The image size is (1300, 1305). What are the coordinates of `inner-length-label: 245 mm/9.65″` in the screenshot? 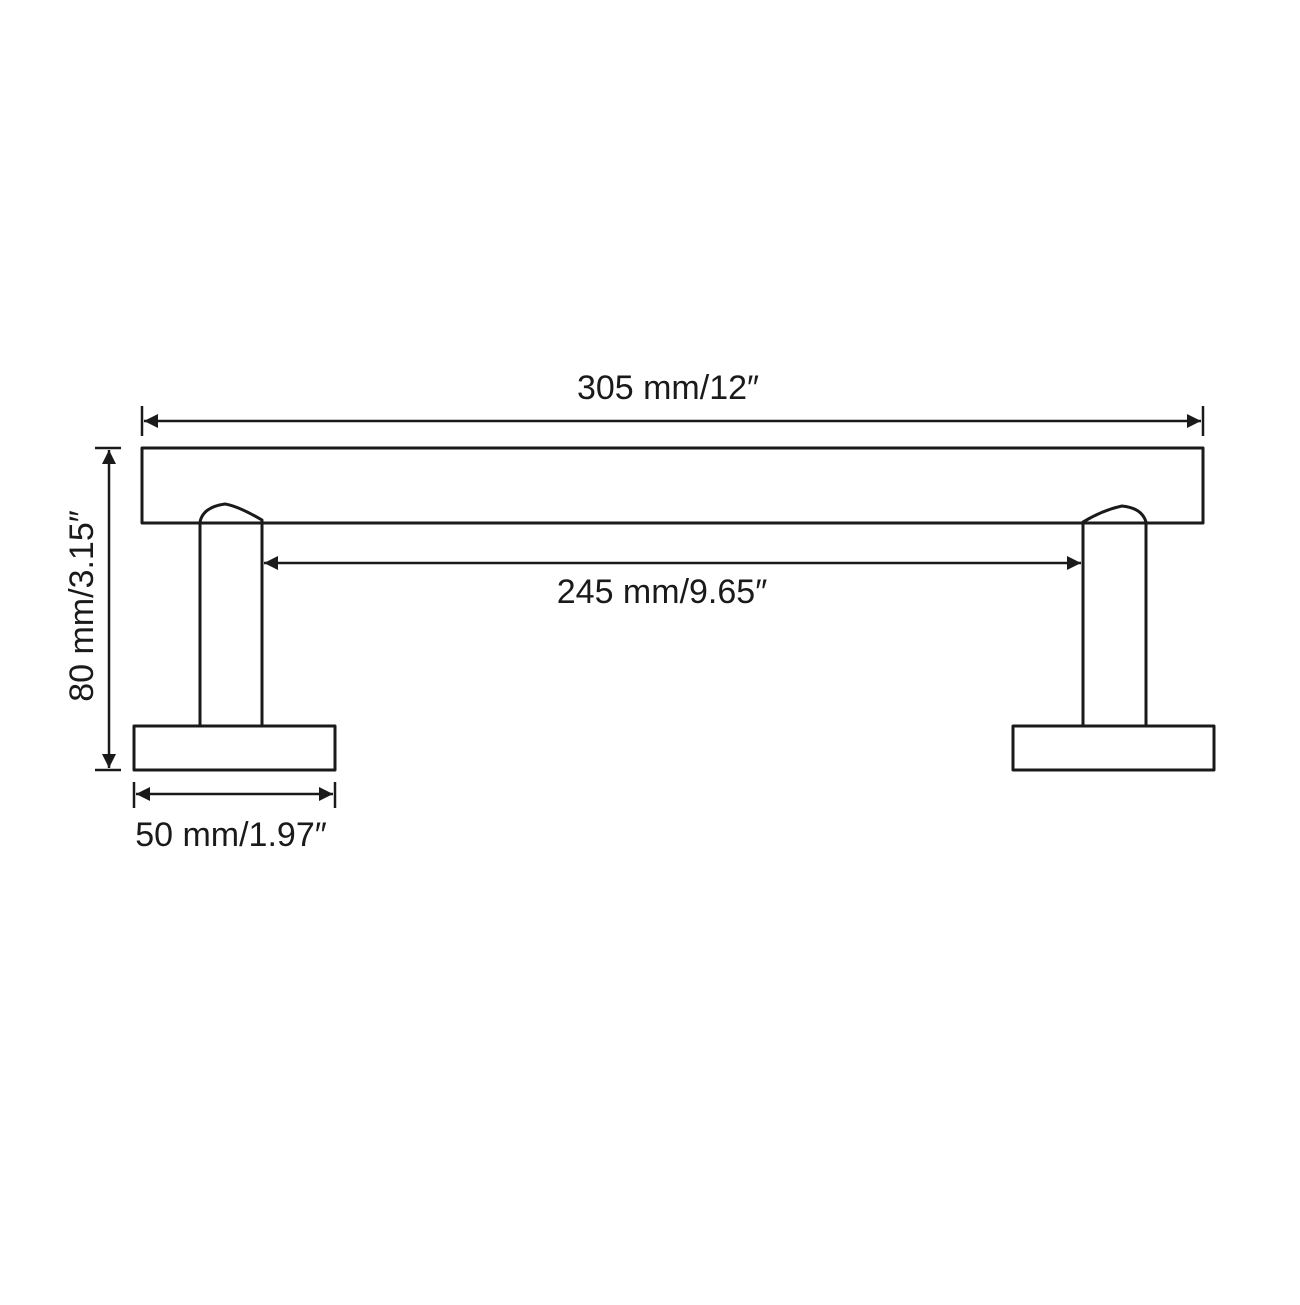 It's located at (662, 592).